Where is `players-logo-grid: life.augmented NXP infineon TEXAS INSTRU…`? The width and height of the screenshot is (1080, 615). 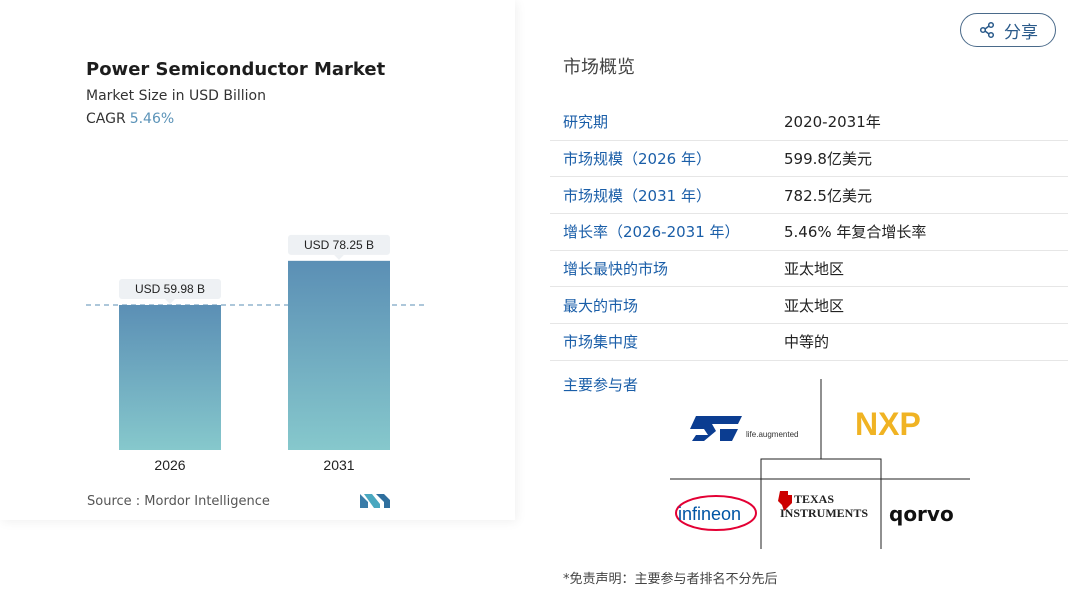 players-logo-grid: life.augmented NXP infineon TEXAS INSTRU… is located at coordinates (820, 464).